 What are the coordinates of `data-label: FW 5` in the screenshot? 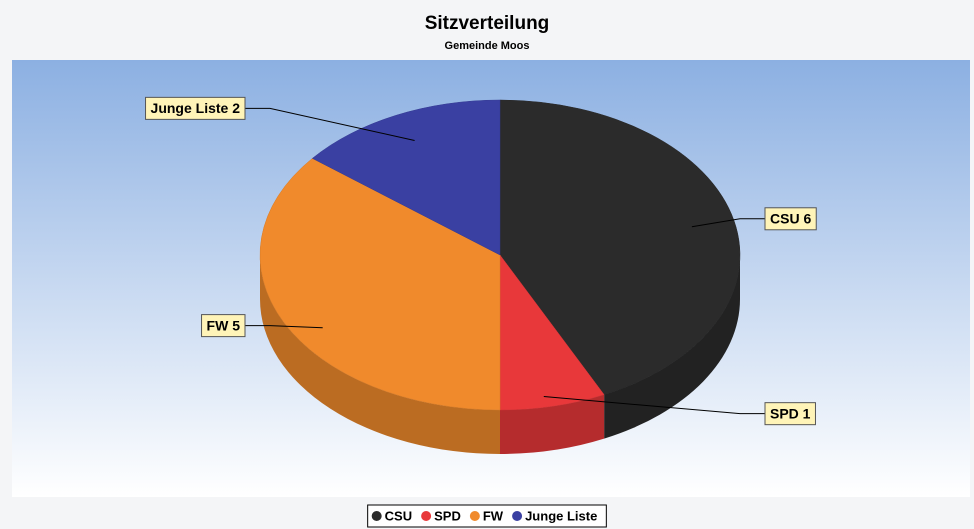 It's located at (224, 325).